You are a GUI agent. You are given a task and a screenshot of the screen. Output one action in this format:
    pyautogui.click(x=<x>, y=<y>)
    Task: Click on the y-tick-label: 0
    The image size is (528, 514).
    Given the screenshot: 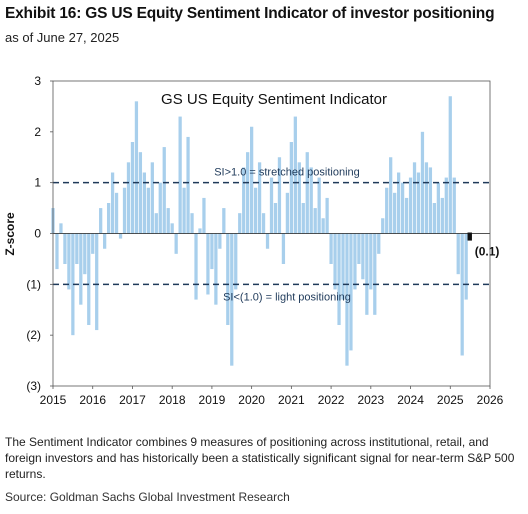 What is the action you would take?
    pyautogui.click(x=37, y=234)
    